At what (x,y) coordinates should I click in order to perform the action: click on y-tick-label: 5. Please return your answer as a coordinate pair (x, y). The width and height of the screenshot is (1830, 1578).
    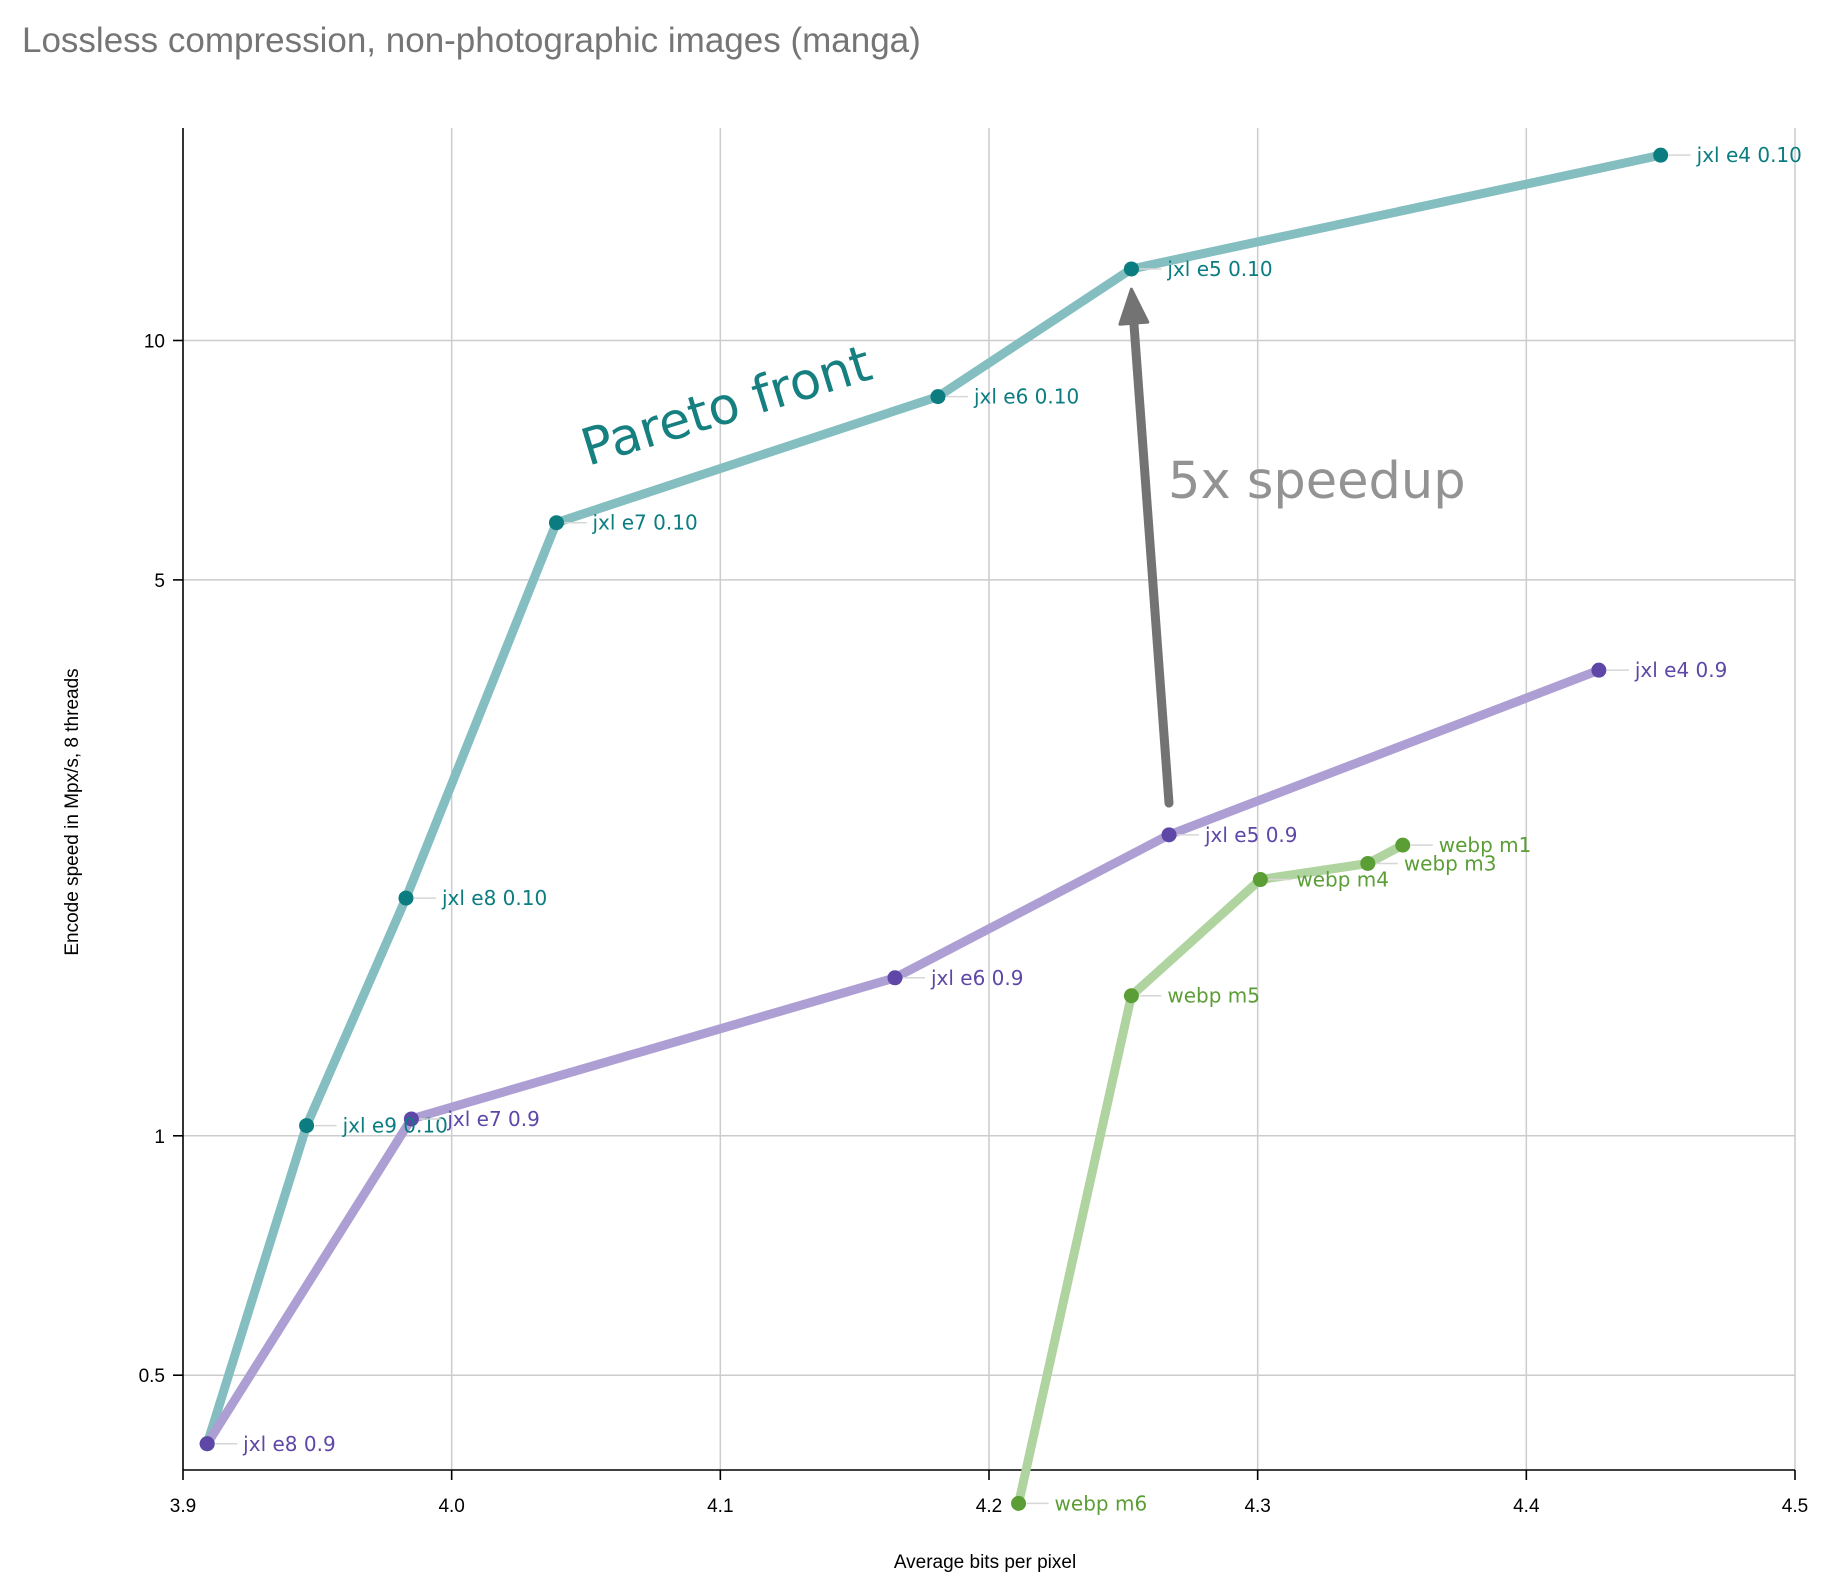
    Looking at the image, I should click on (159, 581).